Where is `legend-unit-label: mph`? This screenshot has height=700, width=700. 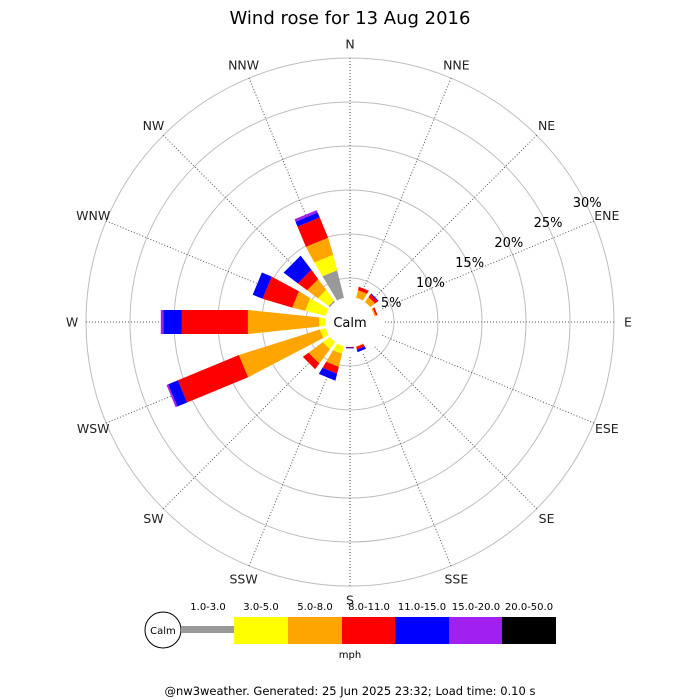
legend-unit-label: mph is located at coordinates (350, 655).